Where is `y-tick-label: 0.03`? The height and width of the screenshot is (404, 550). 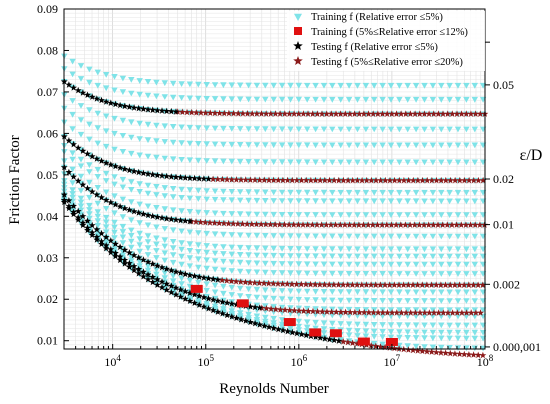 y-tick-label: 0.03 is located at coordinates (47, 258).